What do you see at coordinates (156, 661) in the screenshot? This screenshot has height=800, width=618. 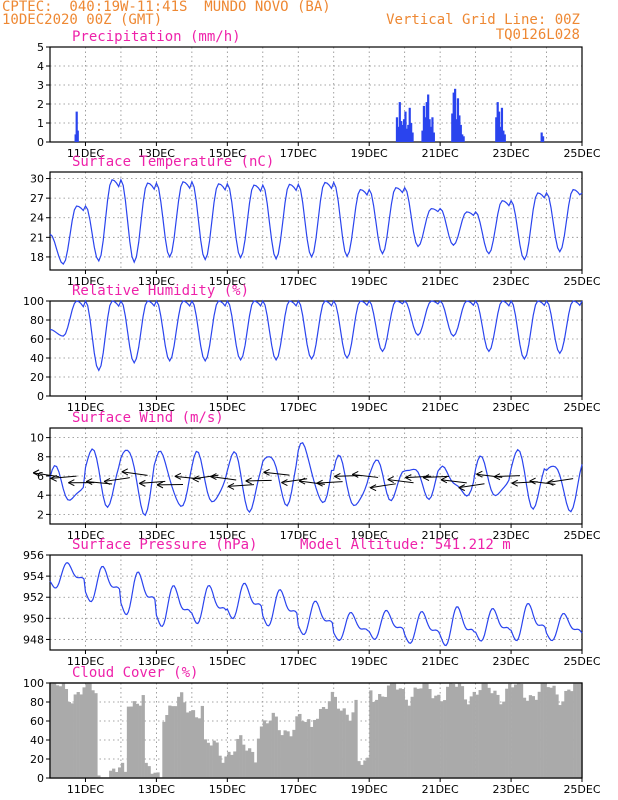 I see `x-tick-label: 13DEC` at bounding box center [156, 661].